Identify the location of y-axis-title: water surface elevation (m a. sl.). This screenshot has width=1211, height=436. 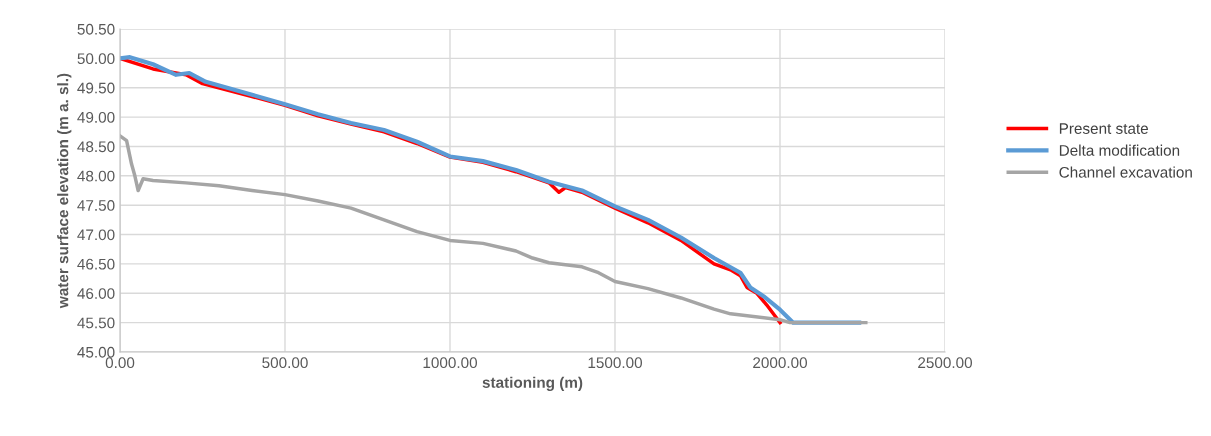
(64, 191).